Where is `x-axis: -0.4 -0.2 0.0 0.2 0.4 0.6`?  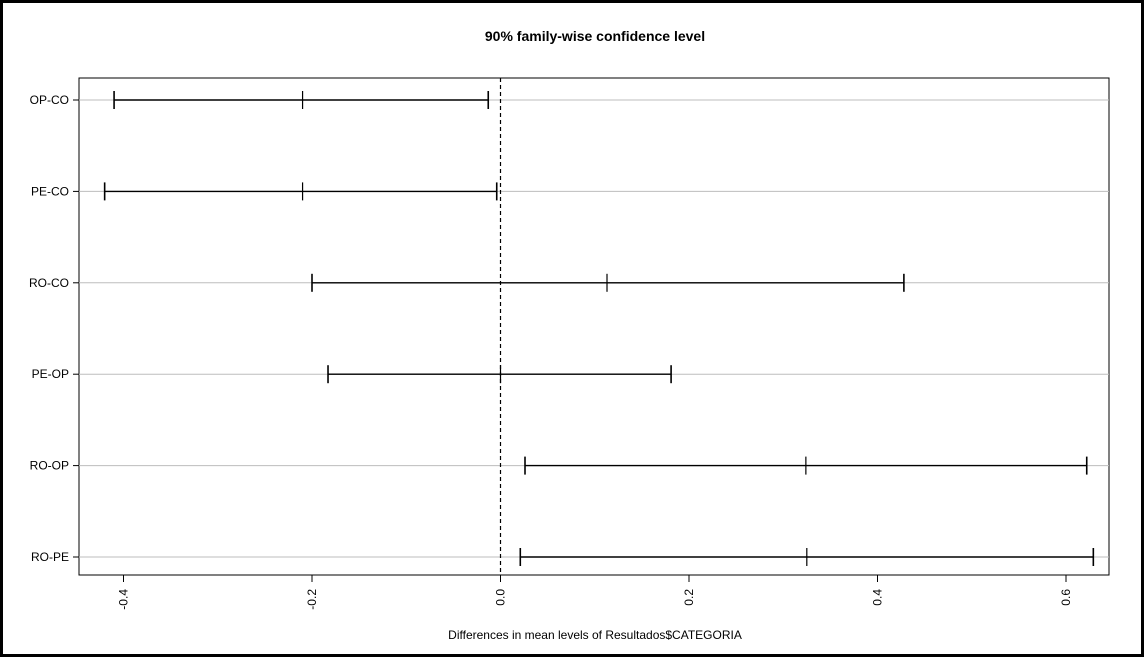 x-axis: -0.4 -0.2 0.0 0.2 0.4 0.6 is located at coordinates (595, 592).